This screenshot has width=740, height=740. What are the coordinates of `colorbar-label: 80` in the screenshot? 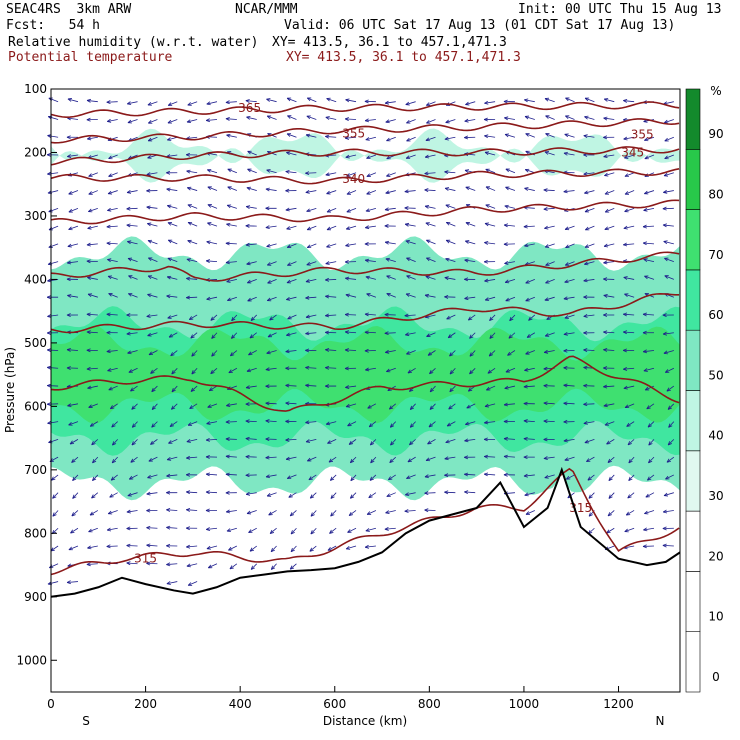 It's located at (715, 195).